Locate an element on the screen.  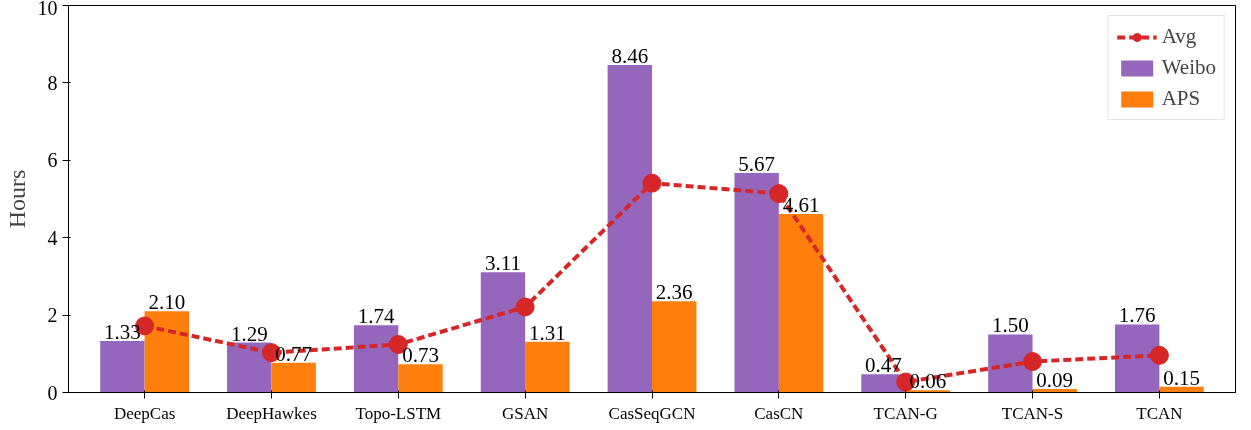
data-label: 1.74 is located at coordinates (376, 316).